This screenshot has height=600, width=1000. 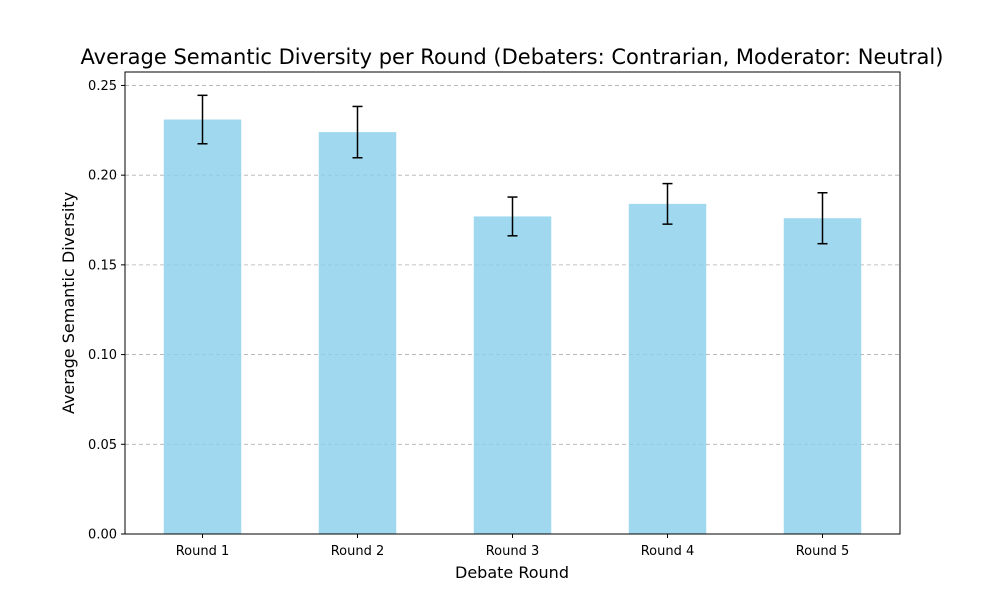 What do you see at coordinates (102, 86) in the screenshot?
I see `y-tick-label: 0.25` at bounding box center [102, 86].